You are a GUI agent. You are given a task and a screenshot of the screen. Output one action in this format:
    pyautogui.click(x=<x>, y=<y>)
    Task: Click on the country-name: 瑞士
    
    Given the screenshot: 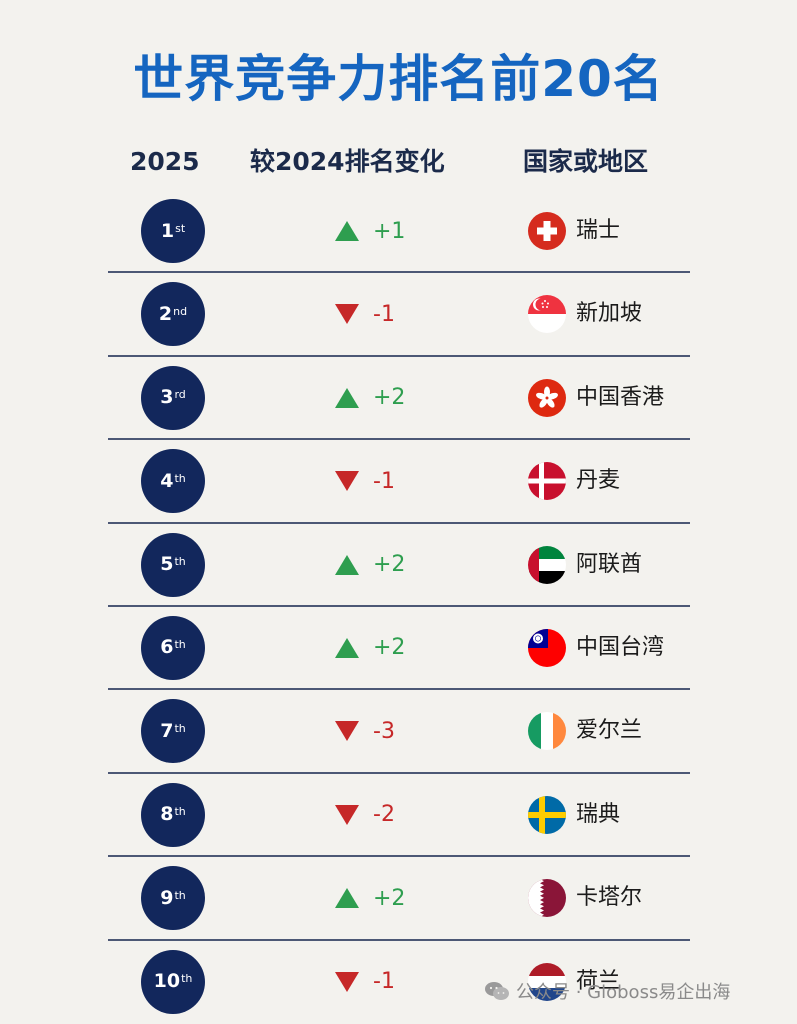 What is the action you would take?
    pyautogui.click(x=598, y=230)
    